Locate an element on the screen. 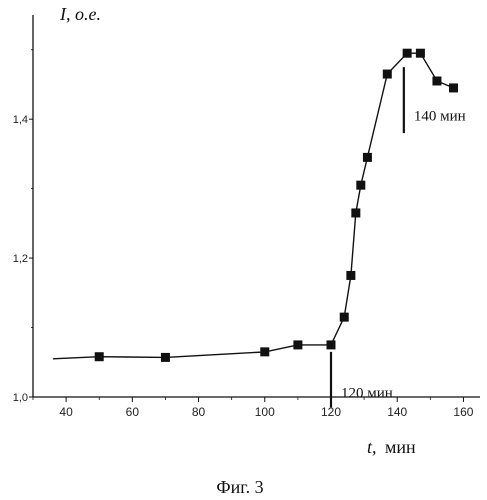 This screenshot has height=500, width=487. x-tick-label: 100 is located at coordinates (265, 412).